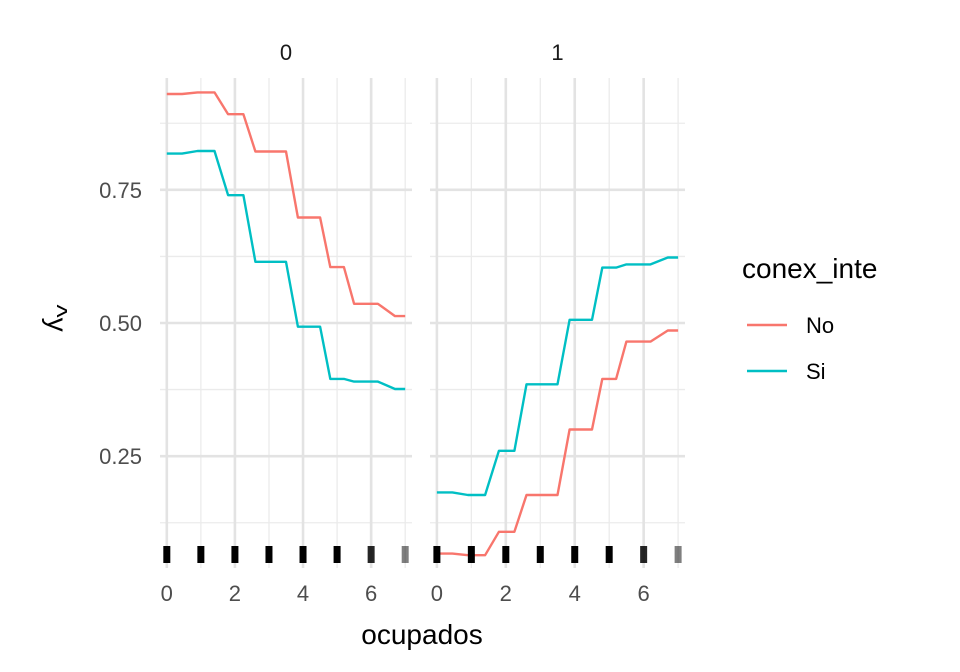 This screenshot has width=960, height=672. Describe the element at coordinates (120, 456) in the screenshot. I see `y-tick-label: 0.25` at that location.